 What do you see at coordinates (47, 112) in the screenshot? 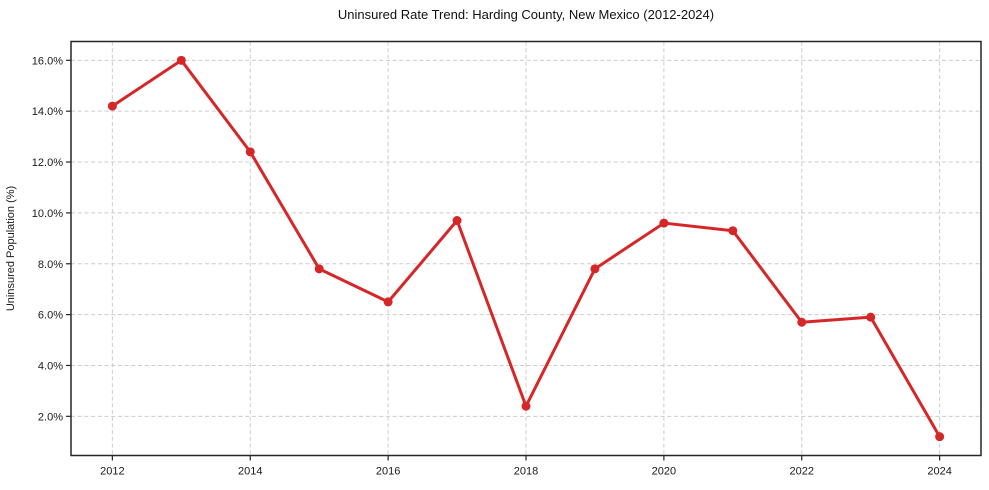
I see `y-tick-label: 14.0%` at bounding box center [47, 112].